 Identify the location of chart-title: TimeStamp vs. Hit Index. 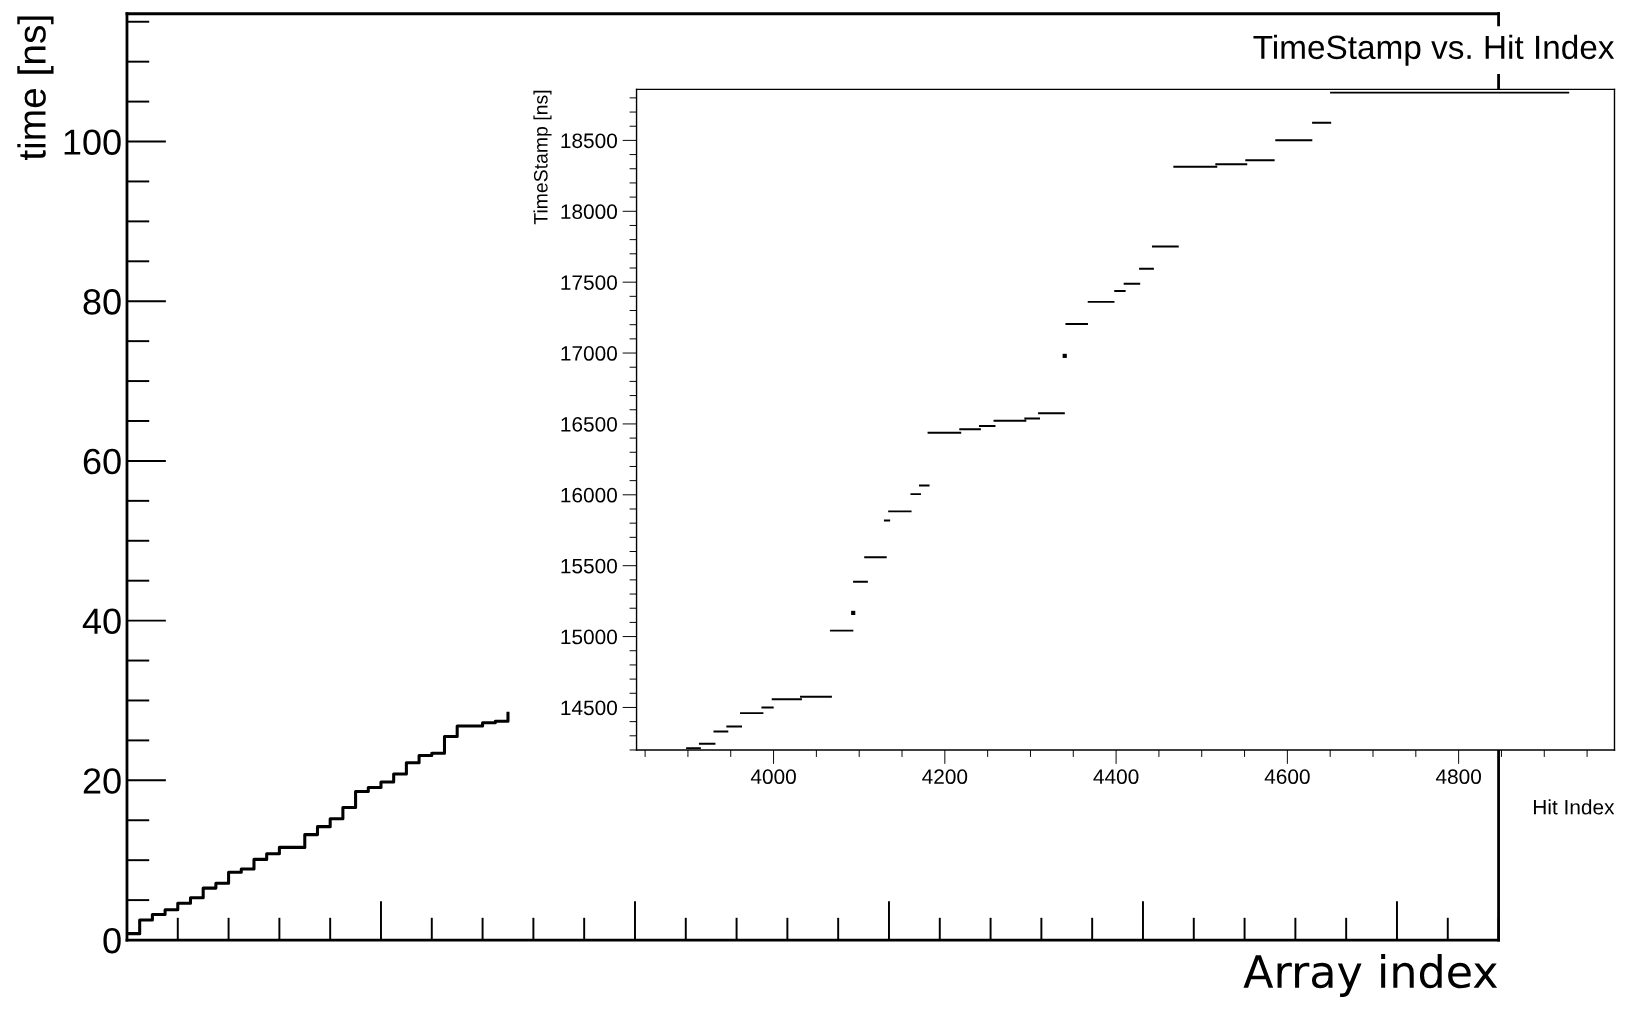
(1434, 50).